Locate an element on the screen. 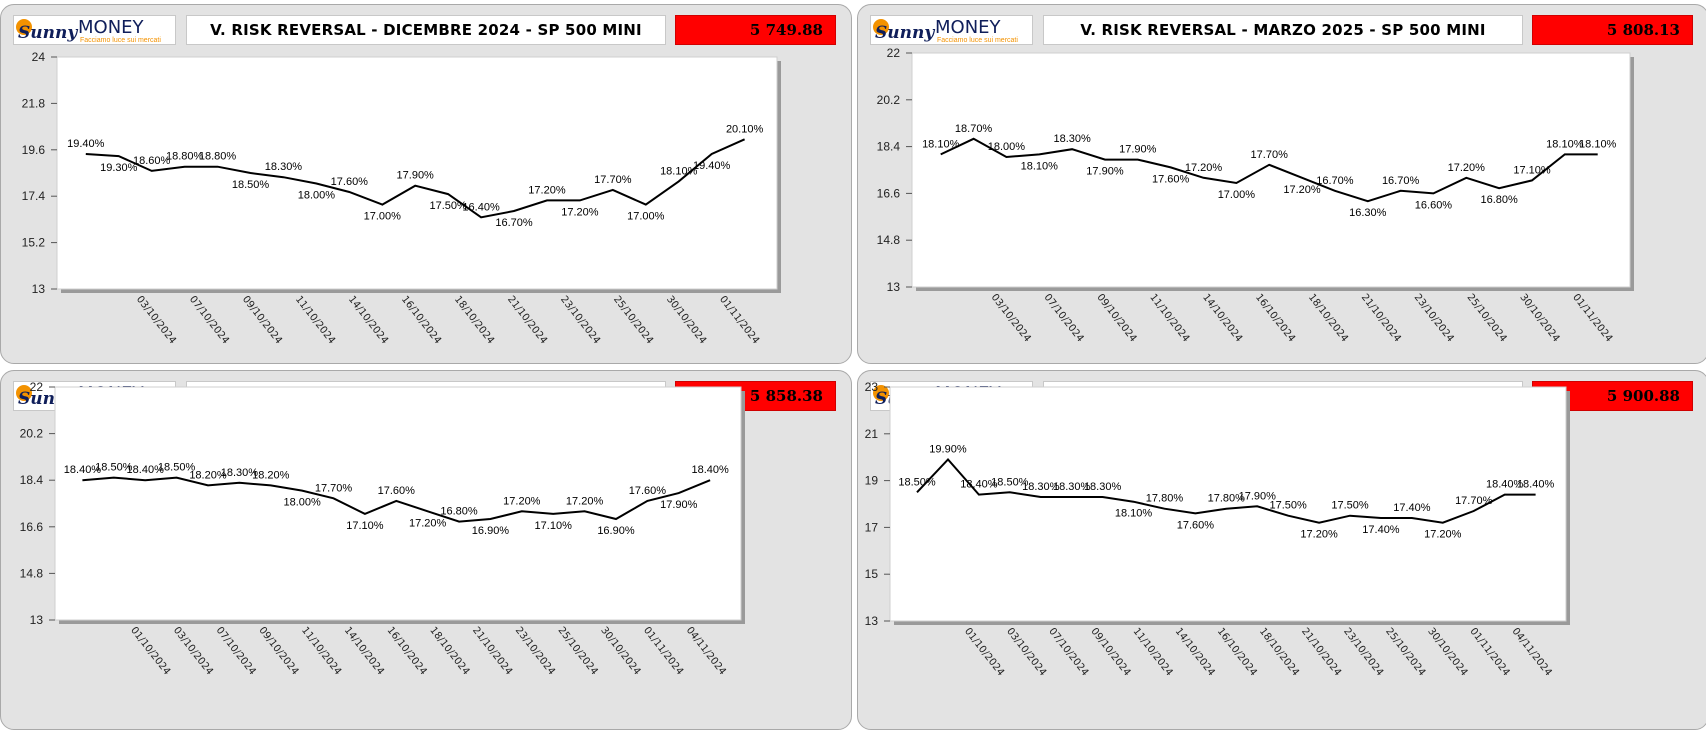 The width and height of the screenshot is (1706, 731). price-badge: 5 749.88 is located at coordinates (755, 30).